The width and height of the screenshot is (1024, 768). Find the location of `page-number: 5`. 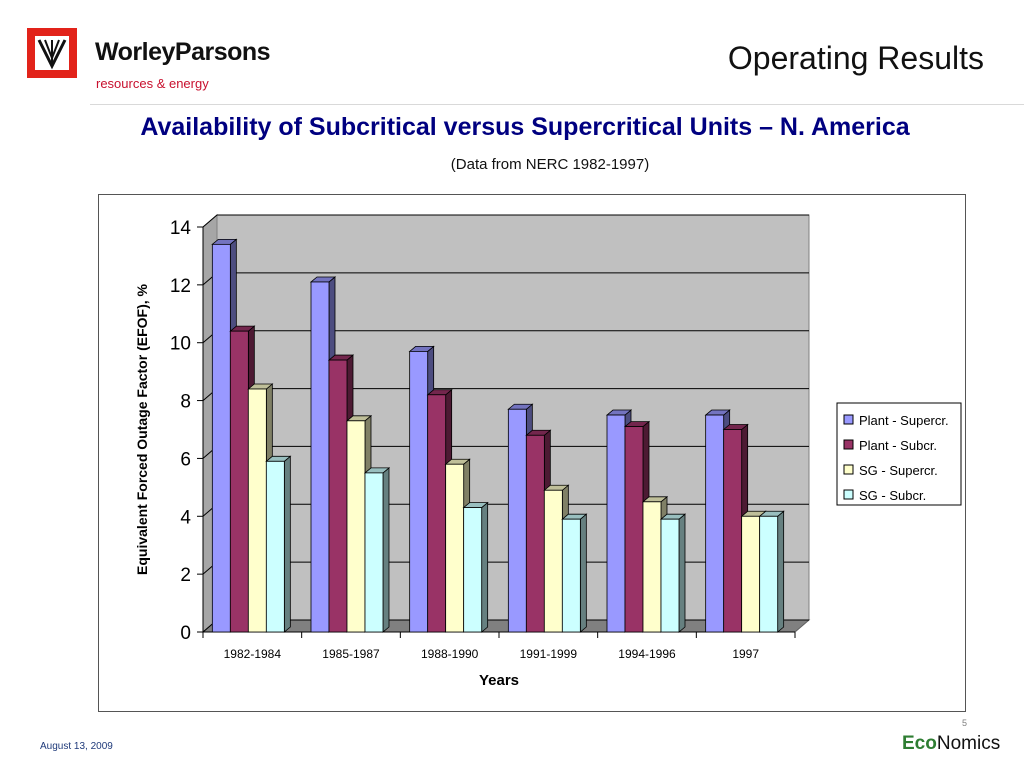

page-number: 5 is located at coordinates (965, 723).